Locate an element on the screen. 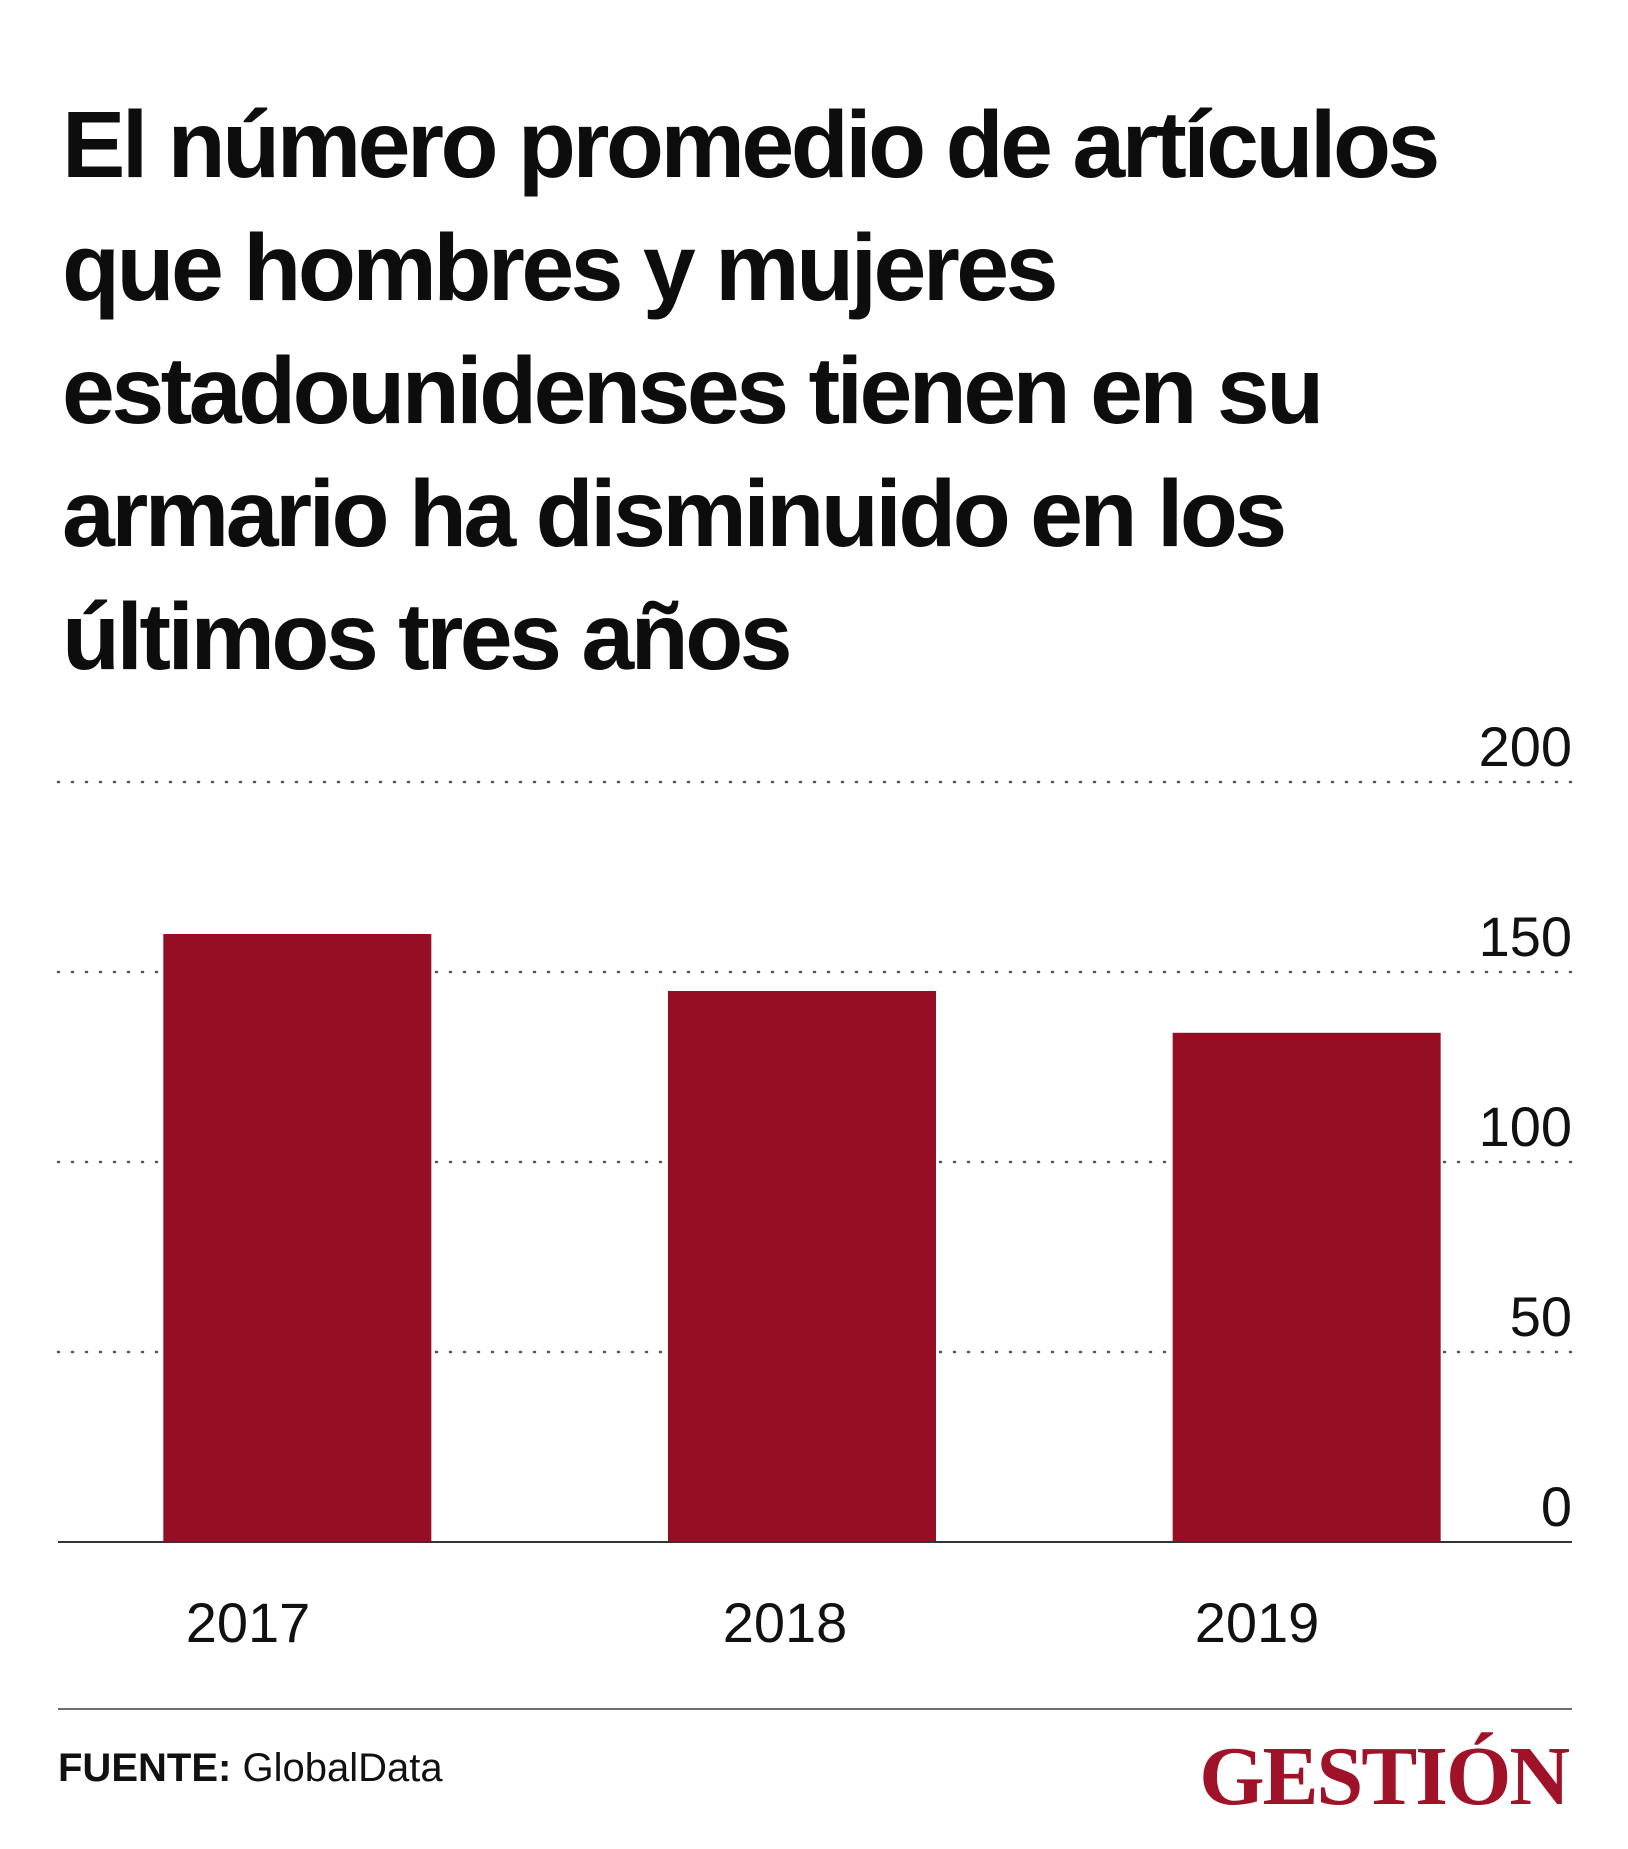  y-tick-label-150: 150 is located at coordinates (1525, 936).